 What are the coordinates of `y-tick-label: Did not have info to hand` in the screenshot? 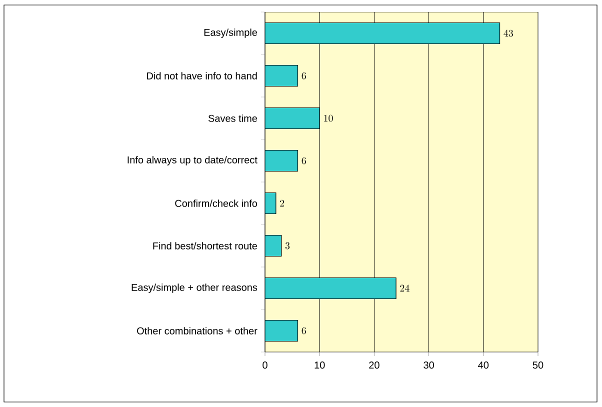 It's located at (202, 76).